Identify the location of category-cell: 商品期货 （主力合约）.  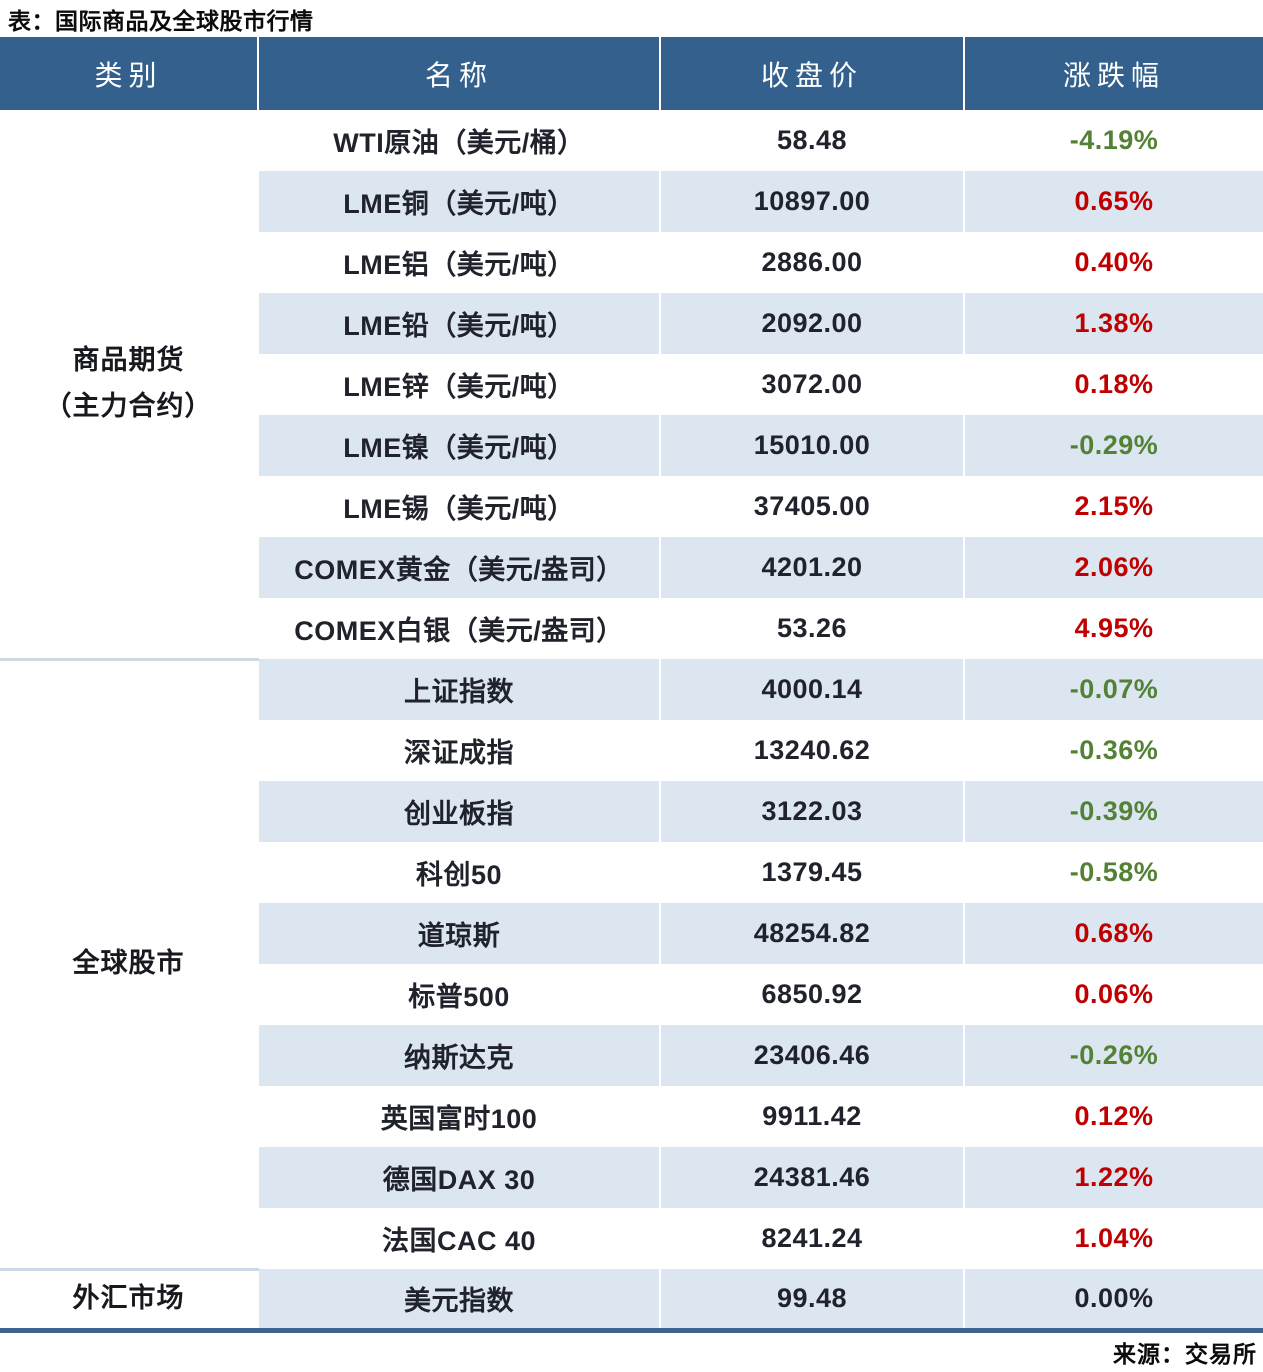
(129, 385).